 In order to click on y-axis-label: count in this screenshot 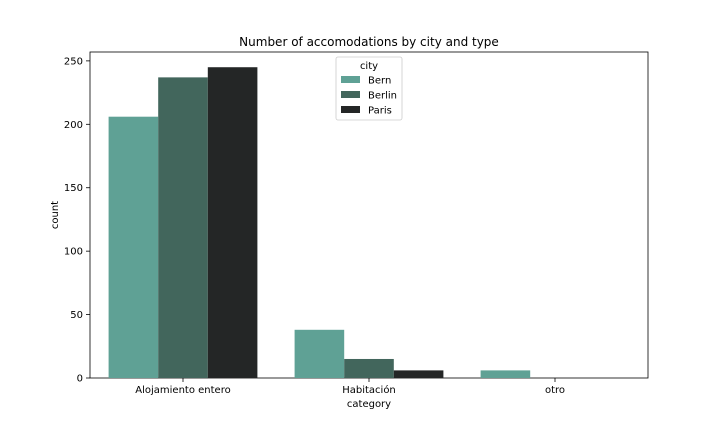, I will do `click(55, 215)`.